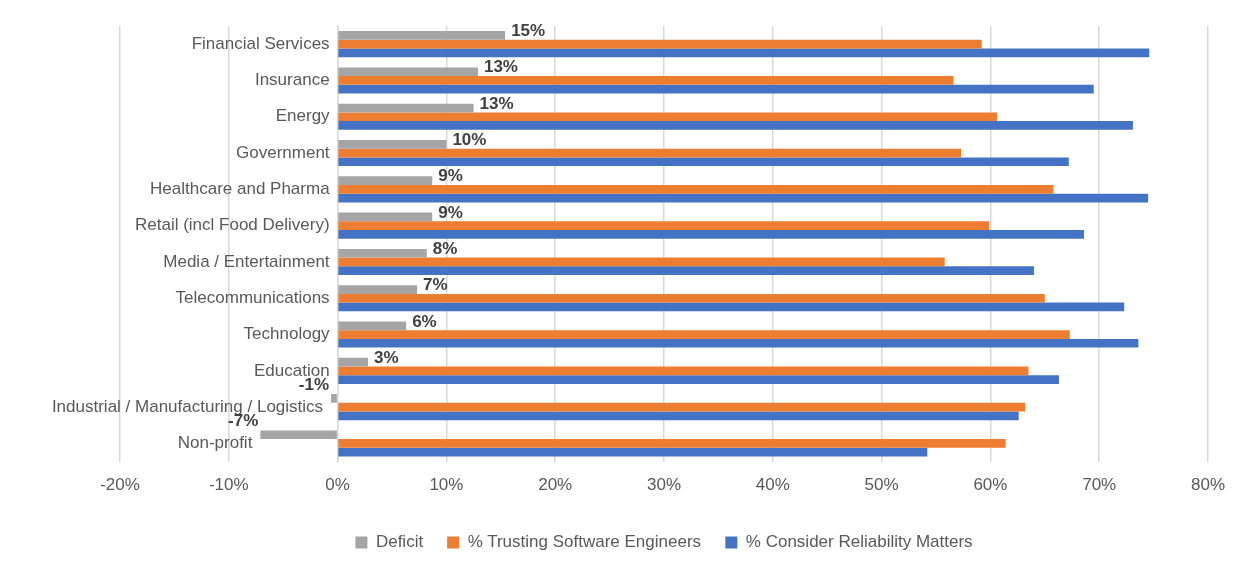 This screenshot has height=571, width=1248. I want to click on legend-label: % Consider Reliability Matters, so click(859, 542).